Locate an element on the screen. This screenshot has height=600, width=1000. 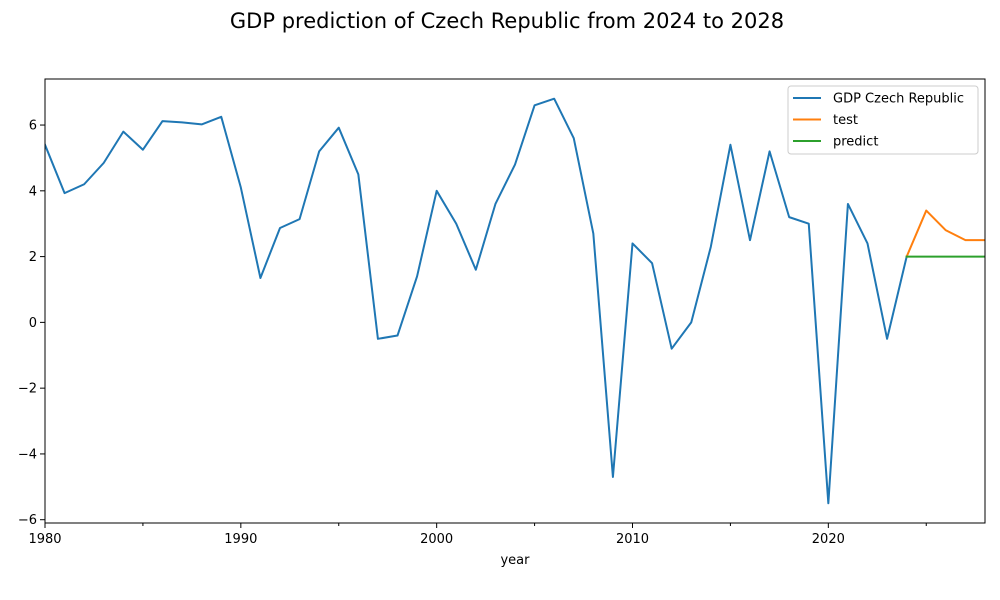
y-tick-label: 6 is located at coordinates (33, 126).